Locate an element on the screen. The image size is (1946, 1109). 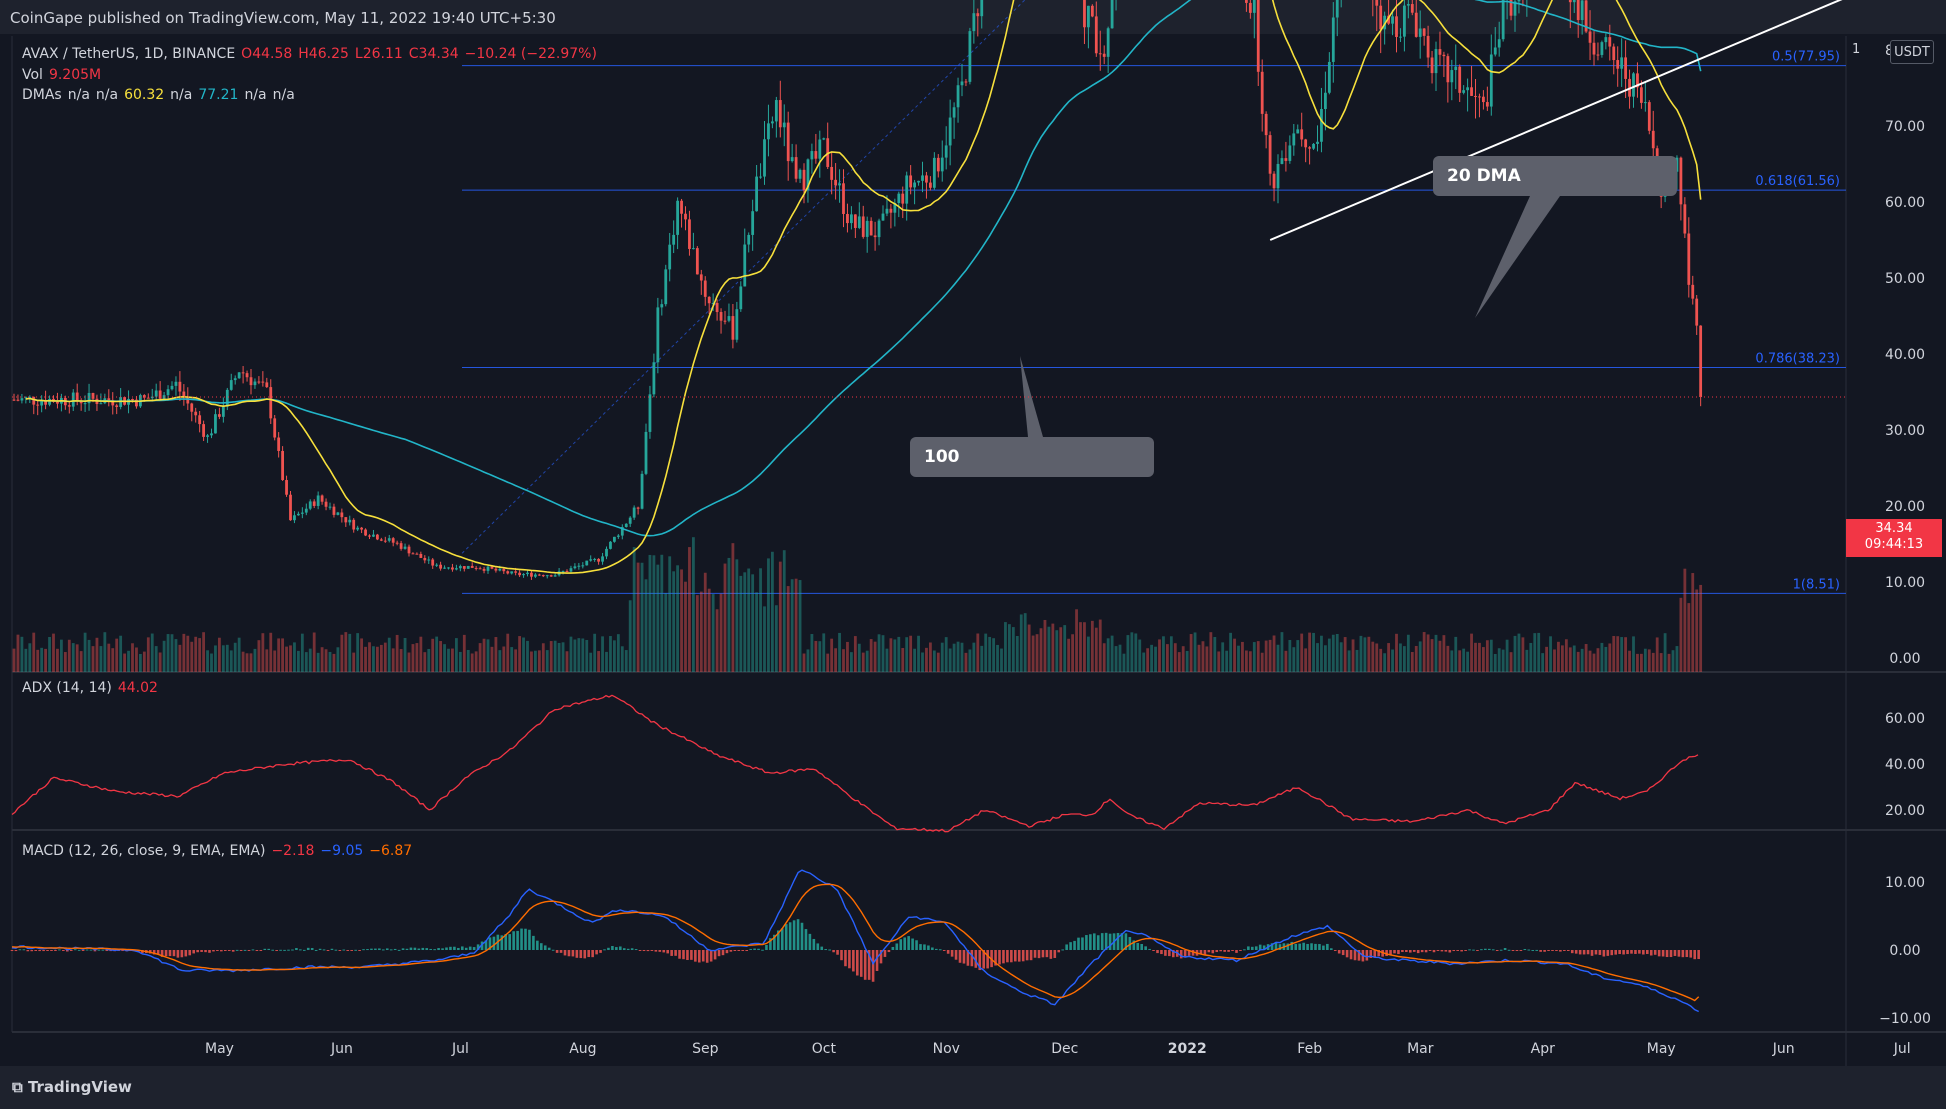
last-price-tag: 34.34 09:44:13 is located at coordinates (1894, 538).